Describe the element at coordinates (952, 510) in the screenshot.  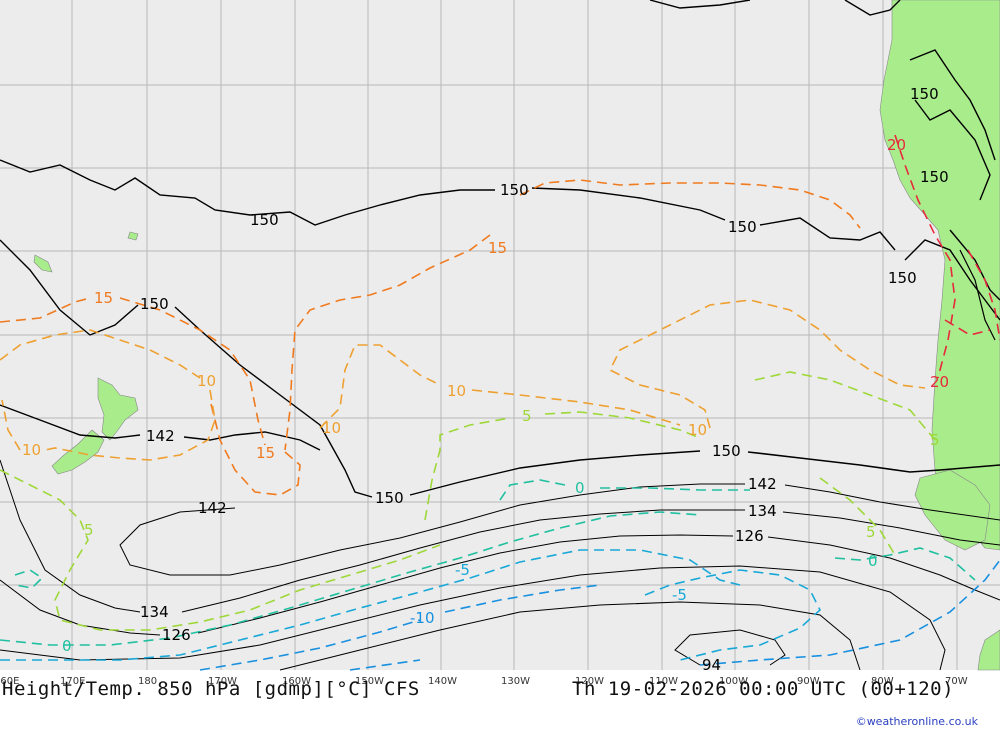
I see `tierra-del-fuego` at that location.